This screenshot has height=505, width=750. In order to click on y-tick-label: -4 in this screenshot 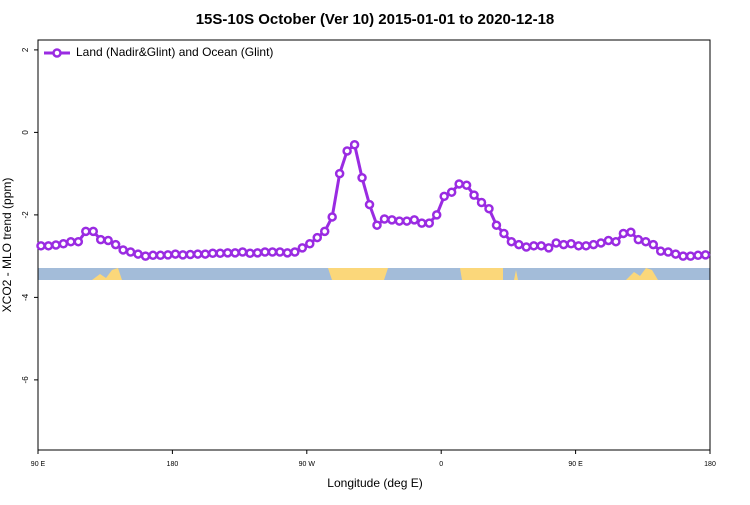, I will do `click(25, 297)`.